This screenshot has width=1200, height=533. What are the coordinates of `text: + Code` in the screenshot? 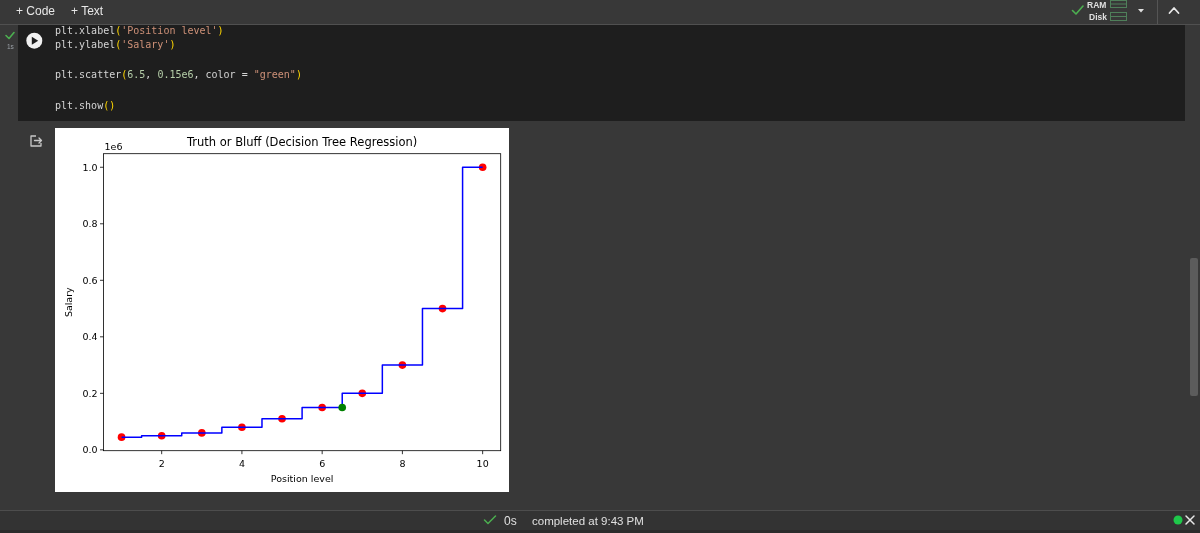 It's located at (36, 10).